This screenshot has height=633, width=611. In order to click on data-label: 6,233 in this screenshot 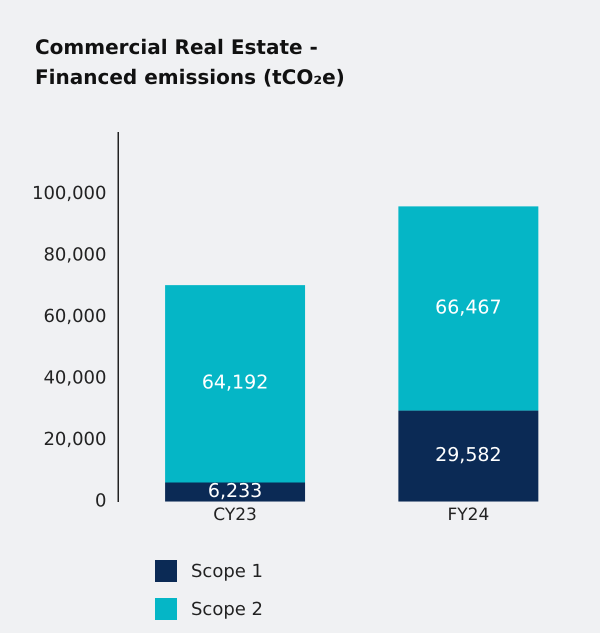, I will do `click(235, 491)`.